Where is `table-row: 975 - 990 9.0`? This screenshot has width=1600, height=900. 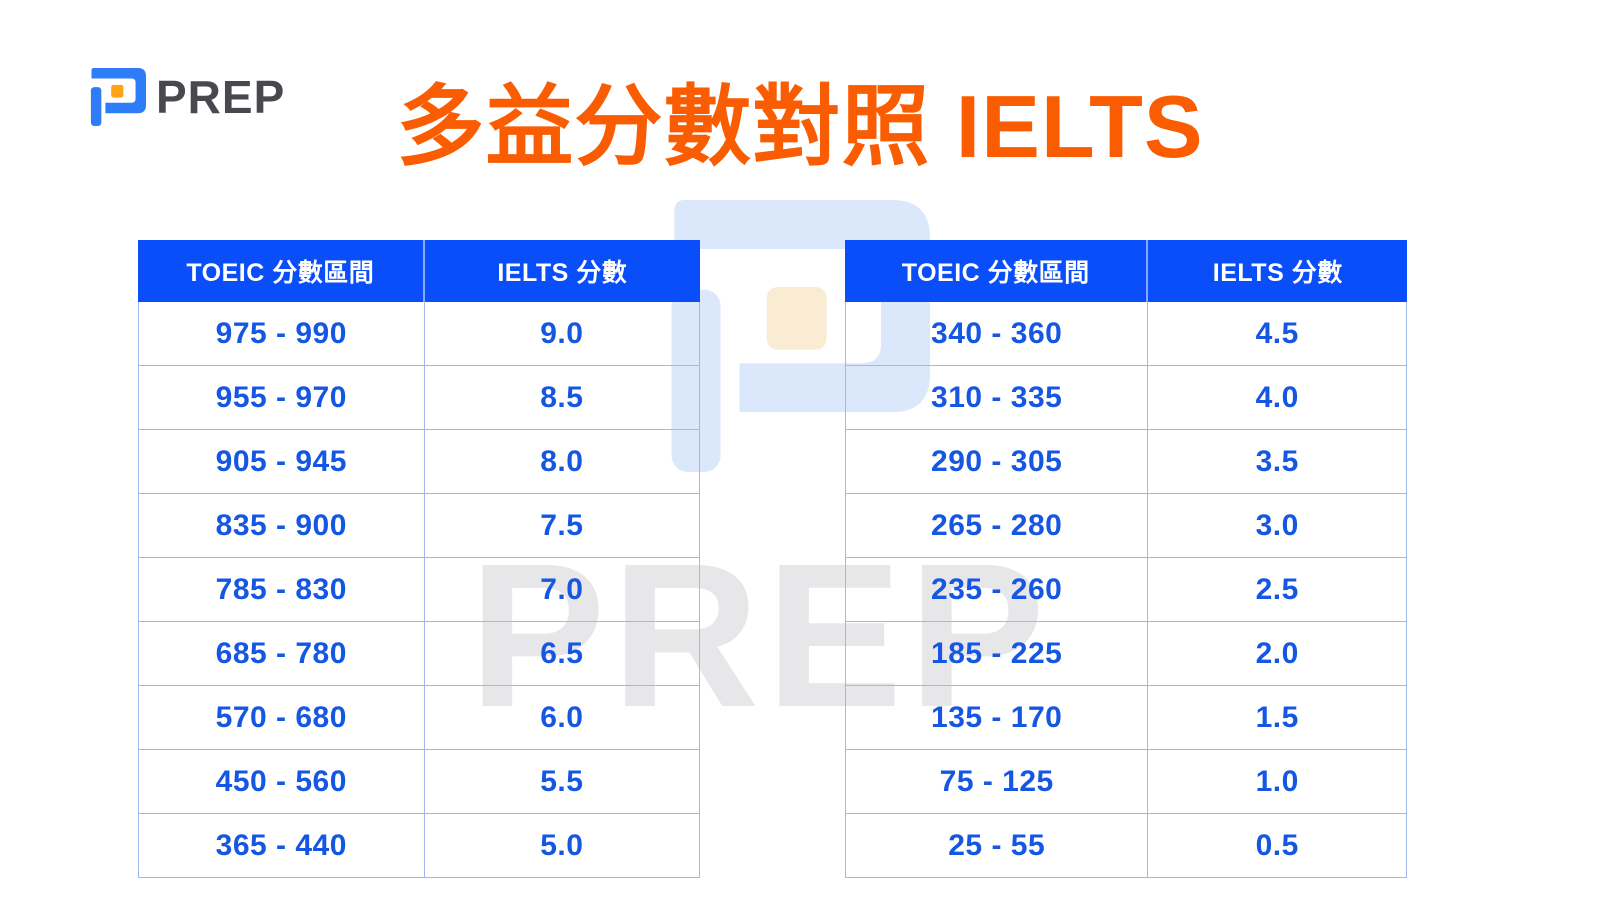
table-row: 975 - 990 9.0 is located at coordinates (419, 333).